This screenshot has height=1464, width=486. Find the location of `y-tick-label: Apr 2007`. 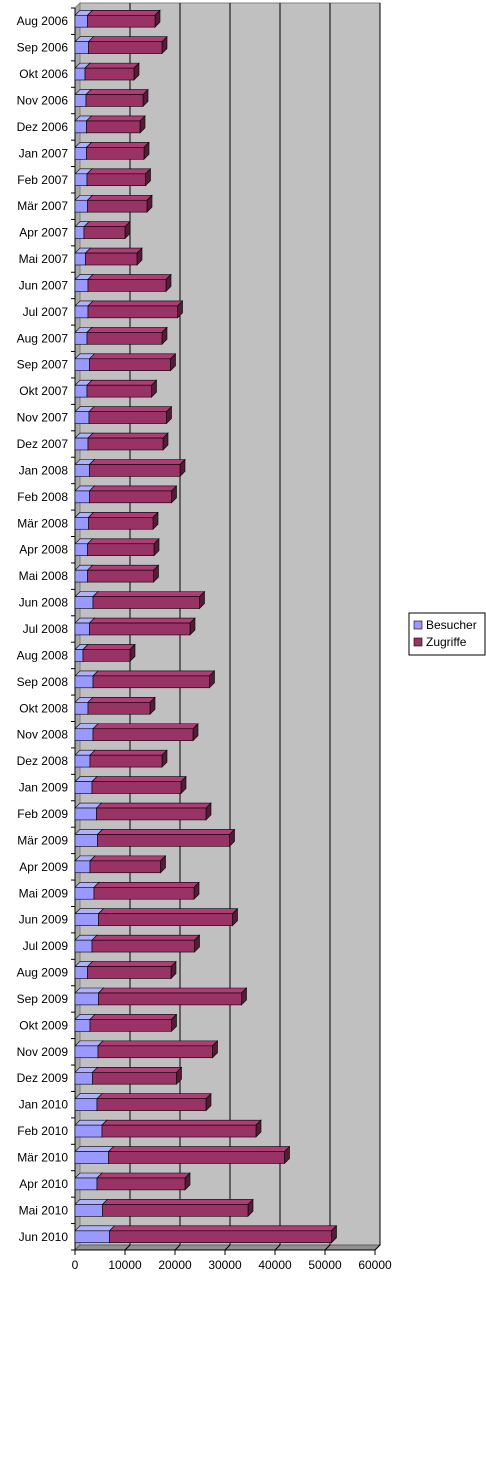

y-tick-label: Apr 2007 is located at coordinates (43, 233).